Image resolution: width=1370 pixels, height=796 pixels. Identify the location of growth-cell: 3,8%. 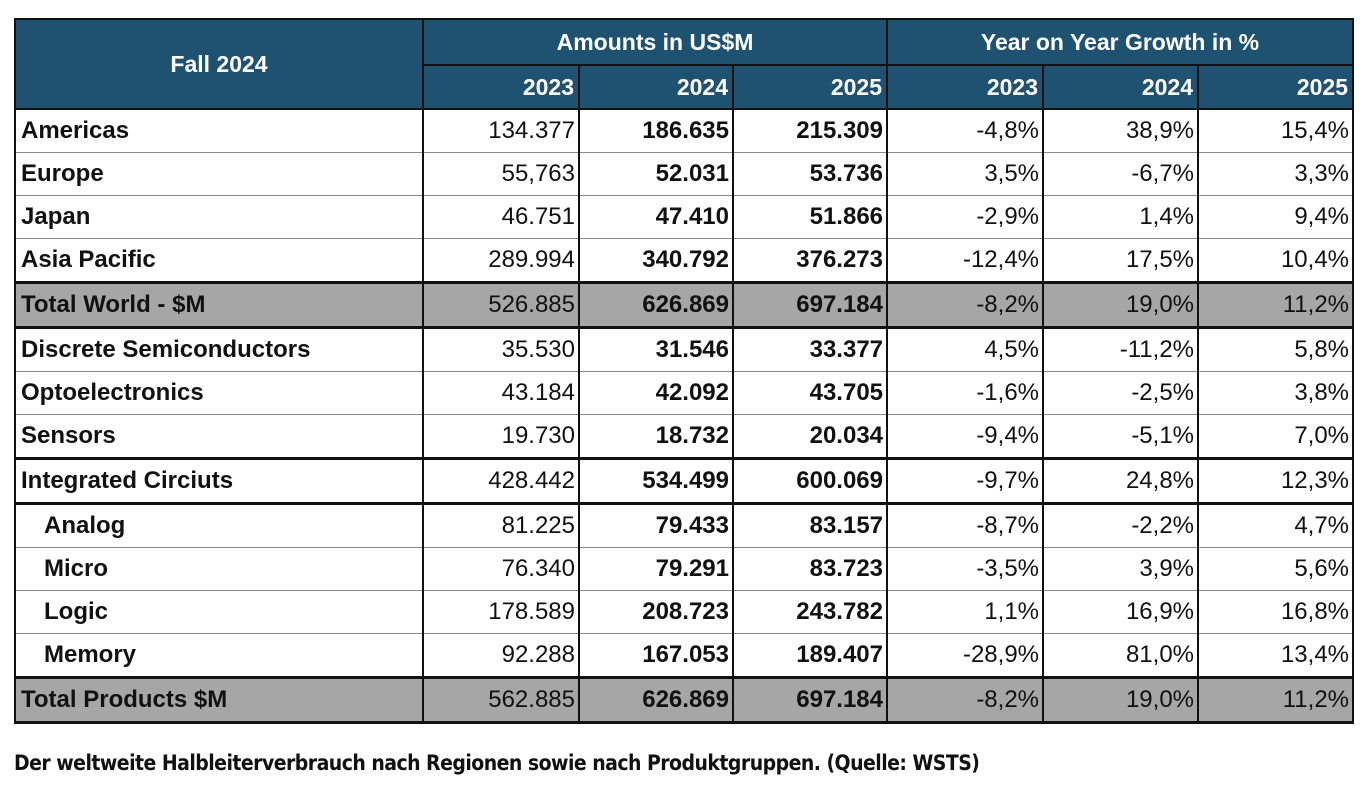
(1276, 393).